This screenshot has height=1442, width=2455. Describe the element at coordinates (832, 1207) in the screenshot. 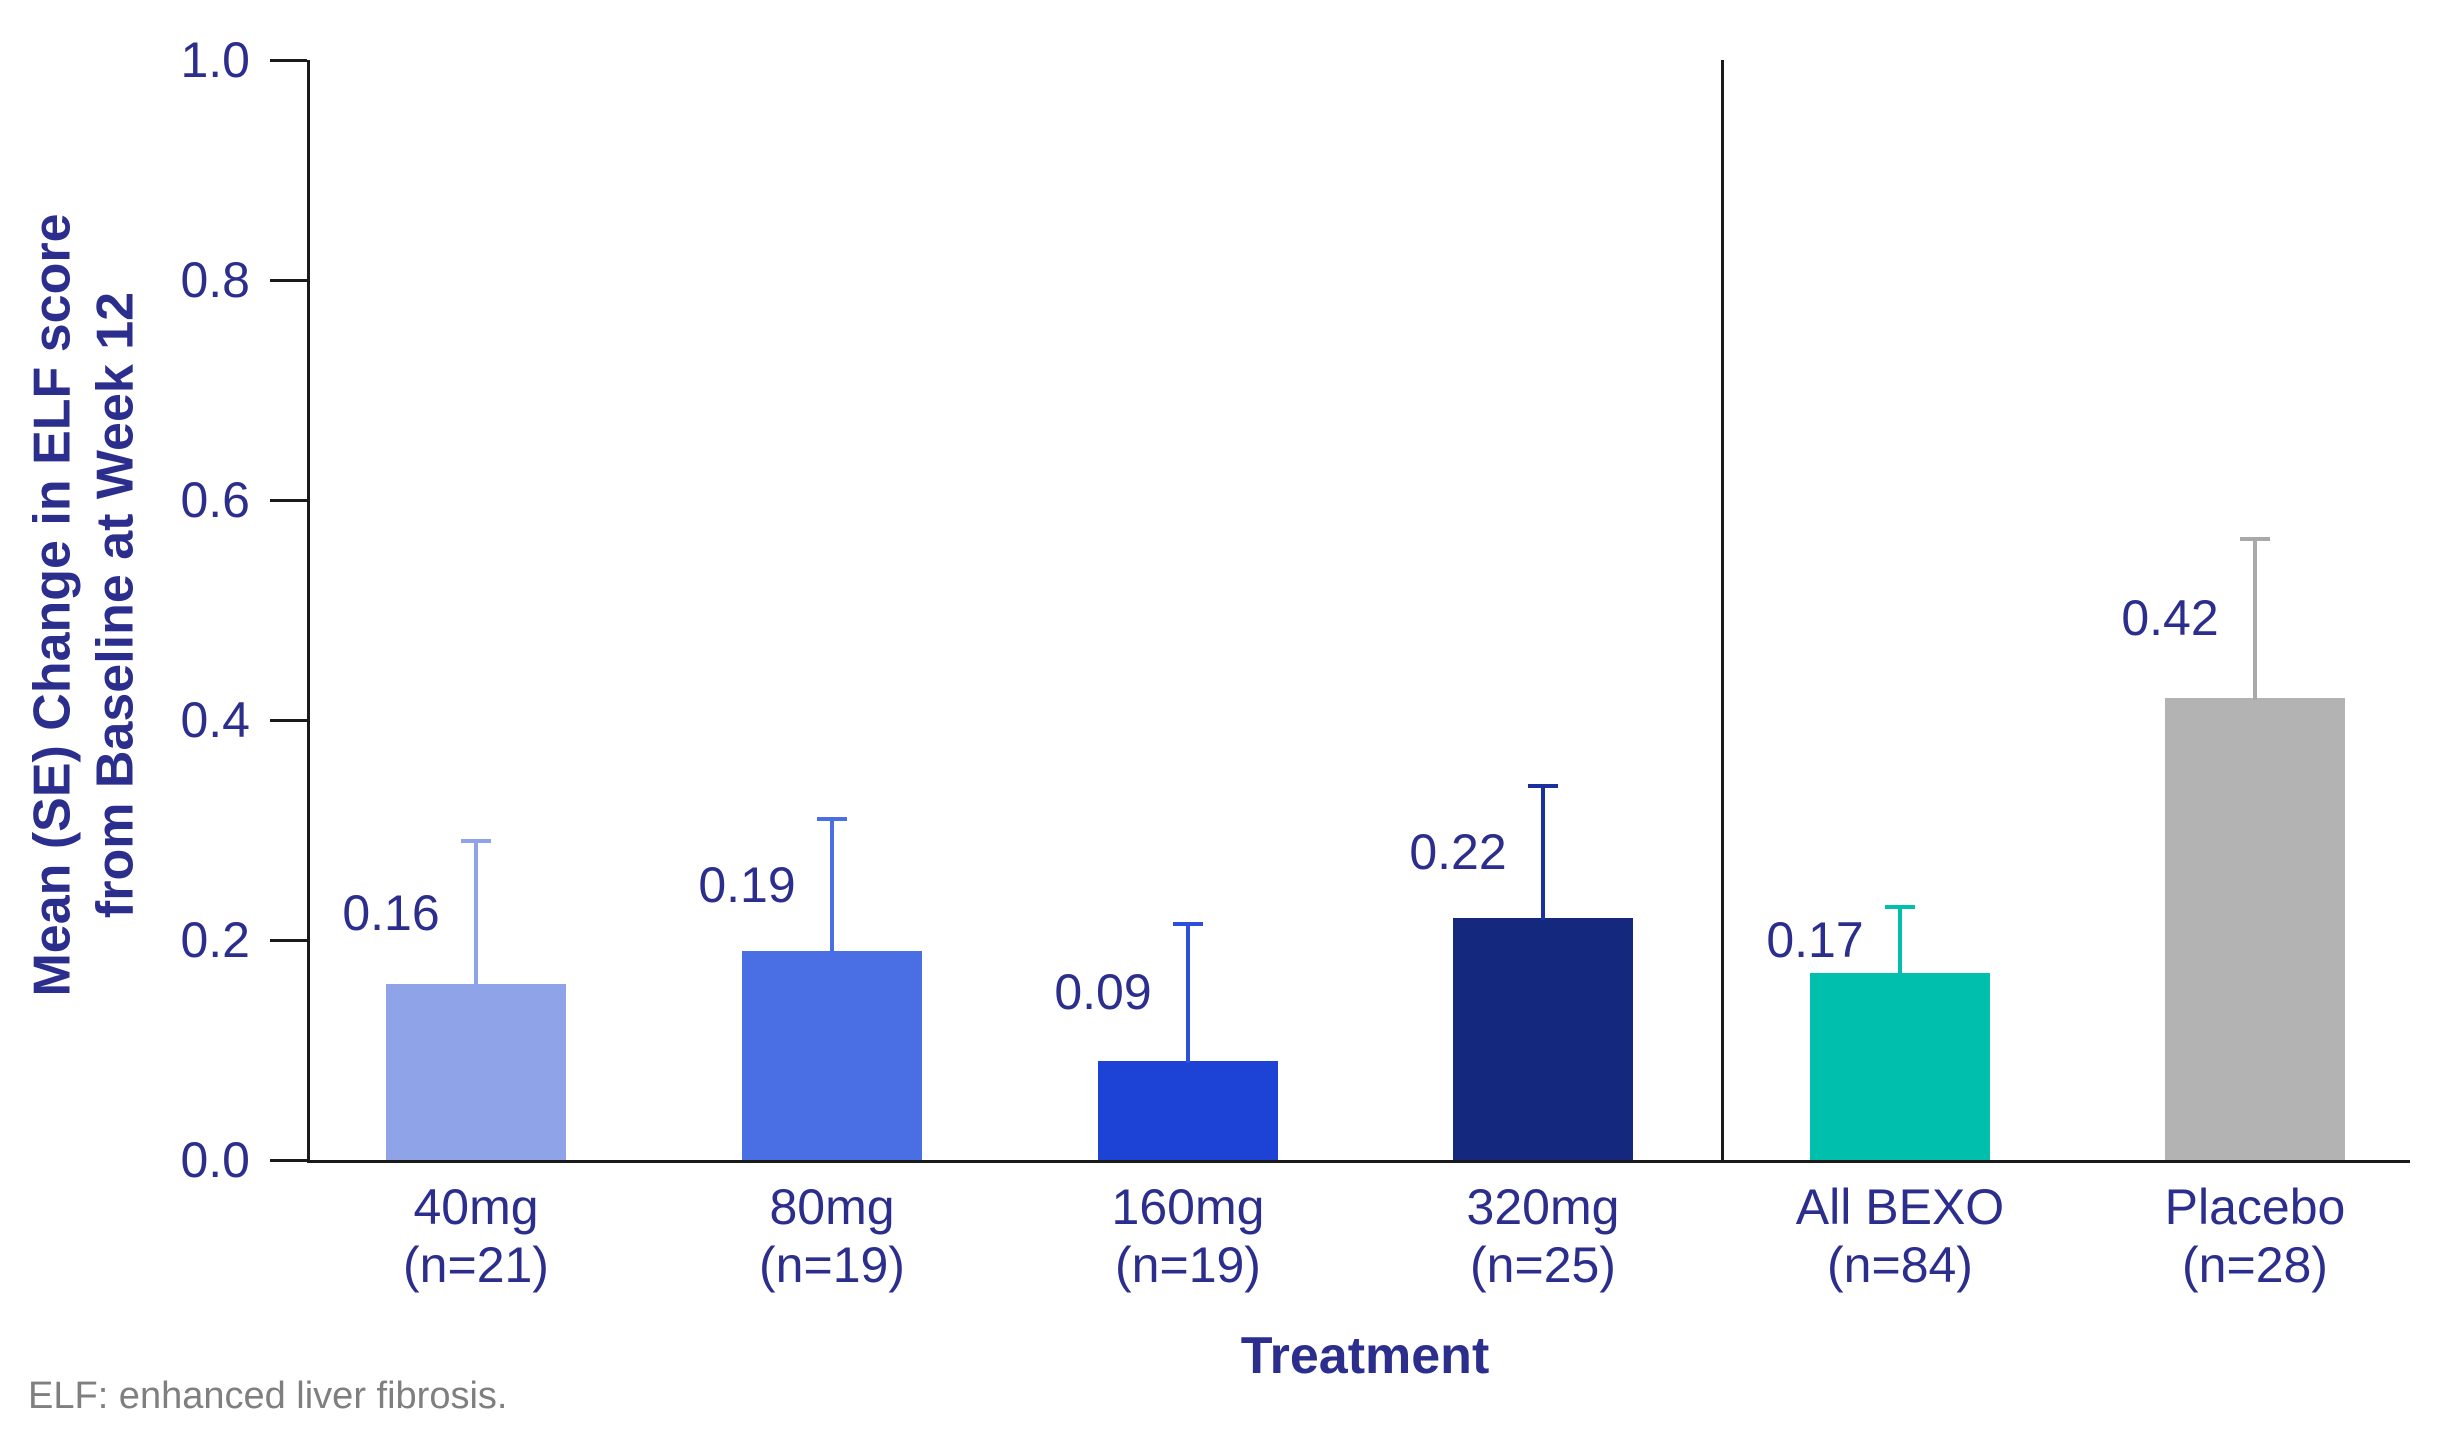

I see `category-name-80mg: 80mg` at that location.